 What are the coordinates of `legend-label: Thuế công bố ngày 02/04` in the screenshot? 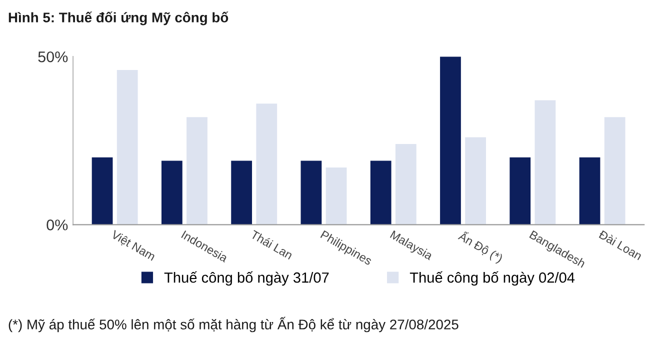 It's located at (492, 278).